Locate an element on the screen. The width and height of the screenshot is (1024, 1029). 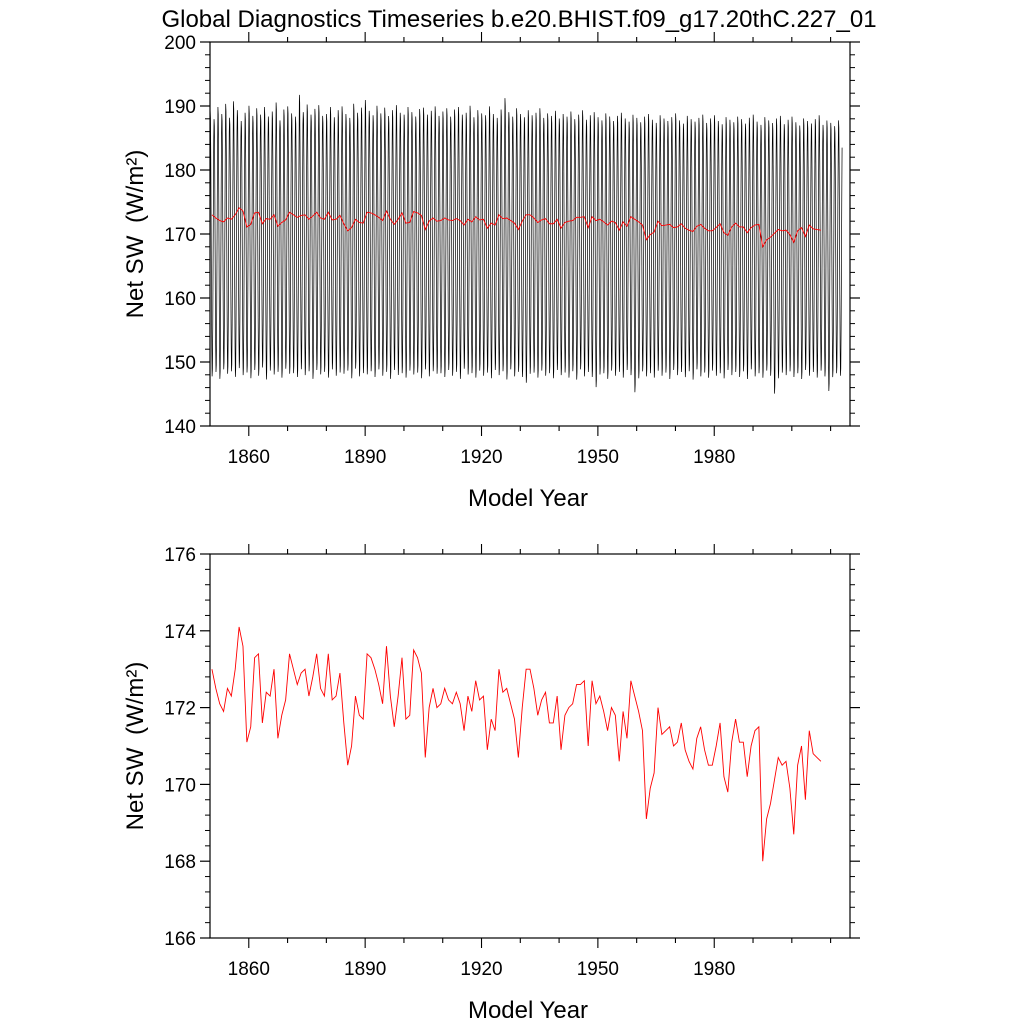
top-series-annual-mean-line is located at coordinates (516, 228).